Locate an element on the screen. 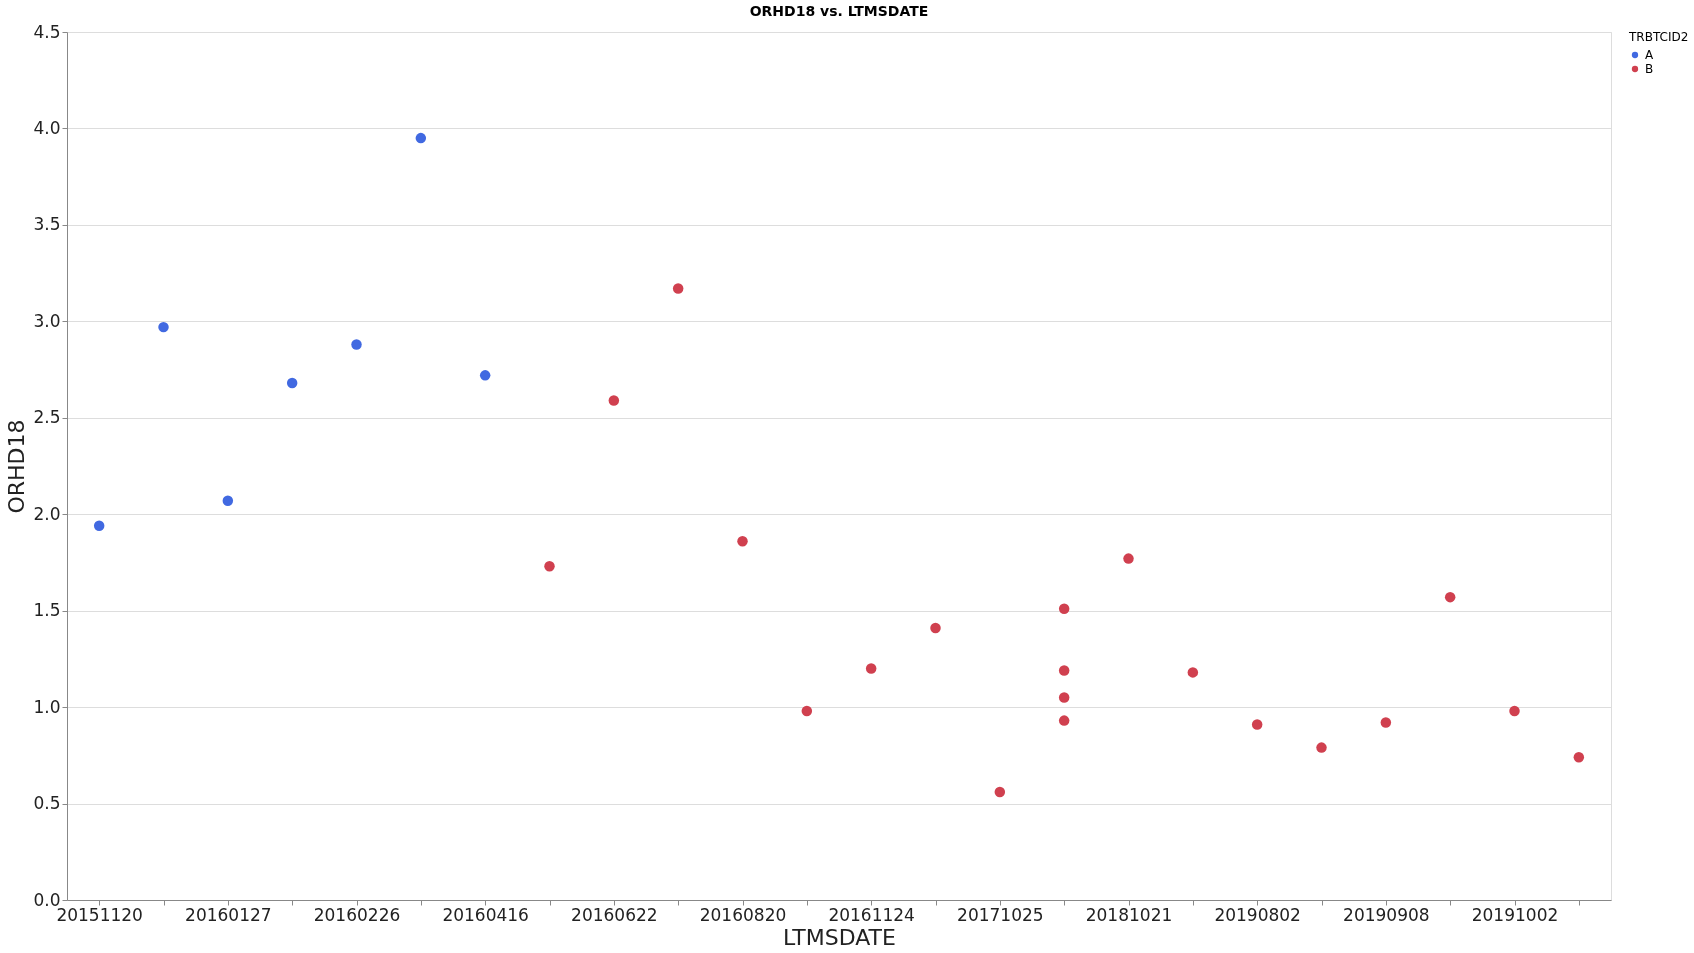 This screenshot has width=1694, height=953. y-tick-label: 4.0 is located at coordinates (47, 127).